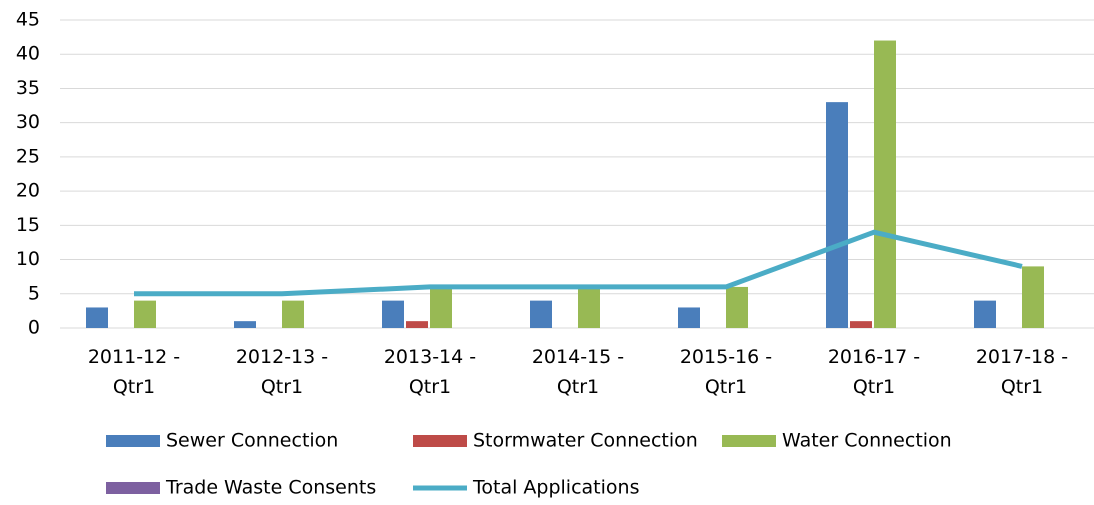 The height and width of the screenshot is (505, 1094). What do you see at coordinates (585, 441) in the screenshot?
I see `legend-label: Stormwater Connection` at bounding box center [585, 441].